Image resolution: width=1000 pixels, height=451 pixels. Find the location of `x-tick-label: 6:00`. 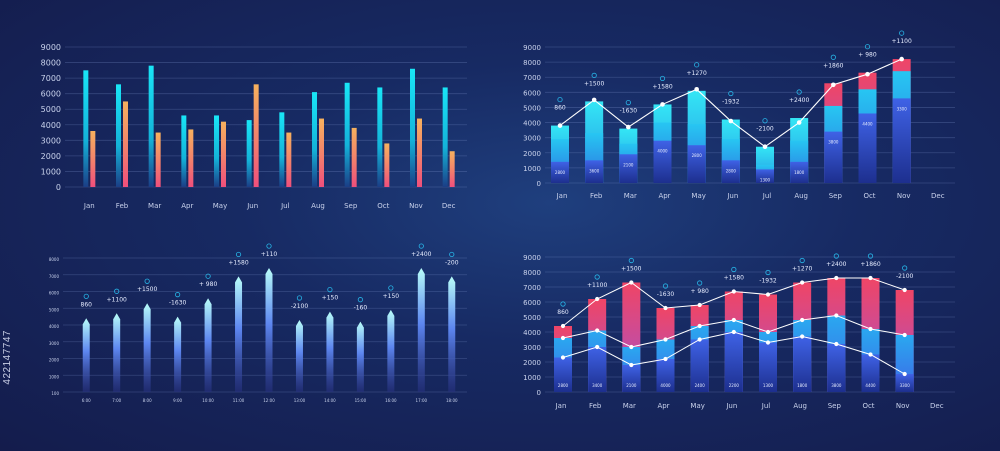

x-tick-label: 6:00 is located at coordinates (86, 400).